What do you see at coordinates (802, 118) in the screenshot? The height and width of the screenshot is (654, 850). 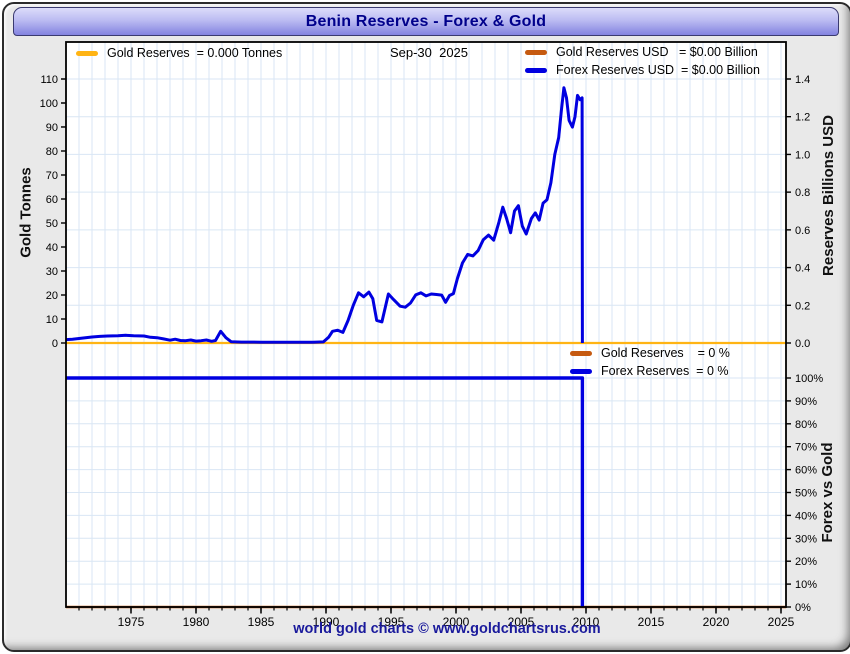 I see `right-axis-tick-label: 1.2` at bounding box center [802, 118].